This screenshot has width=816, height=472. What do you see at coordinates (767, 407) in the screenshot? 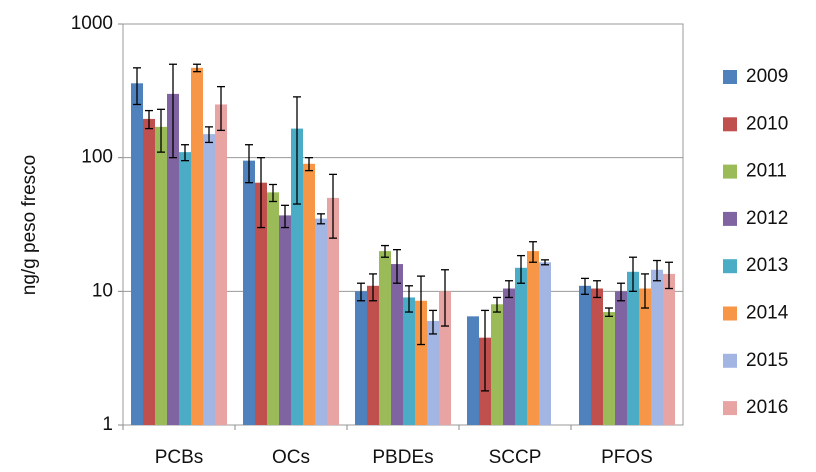
I see `legend-label: 2016` at bounding box center [767, 407].